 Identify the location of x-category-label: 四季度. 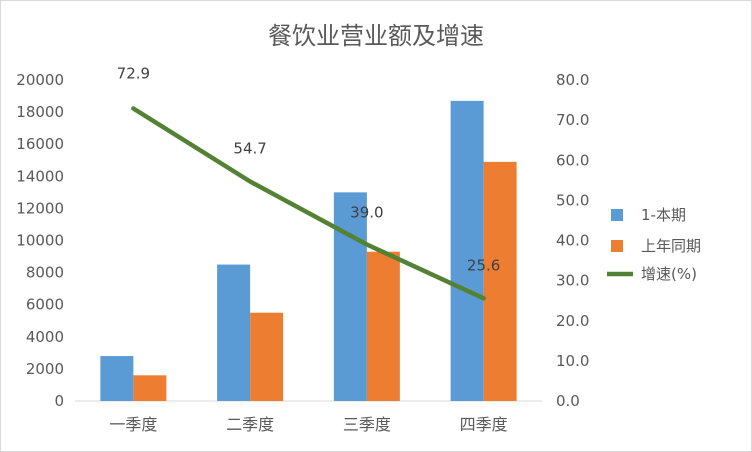
(484, 424).